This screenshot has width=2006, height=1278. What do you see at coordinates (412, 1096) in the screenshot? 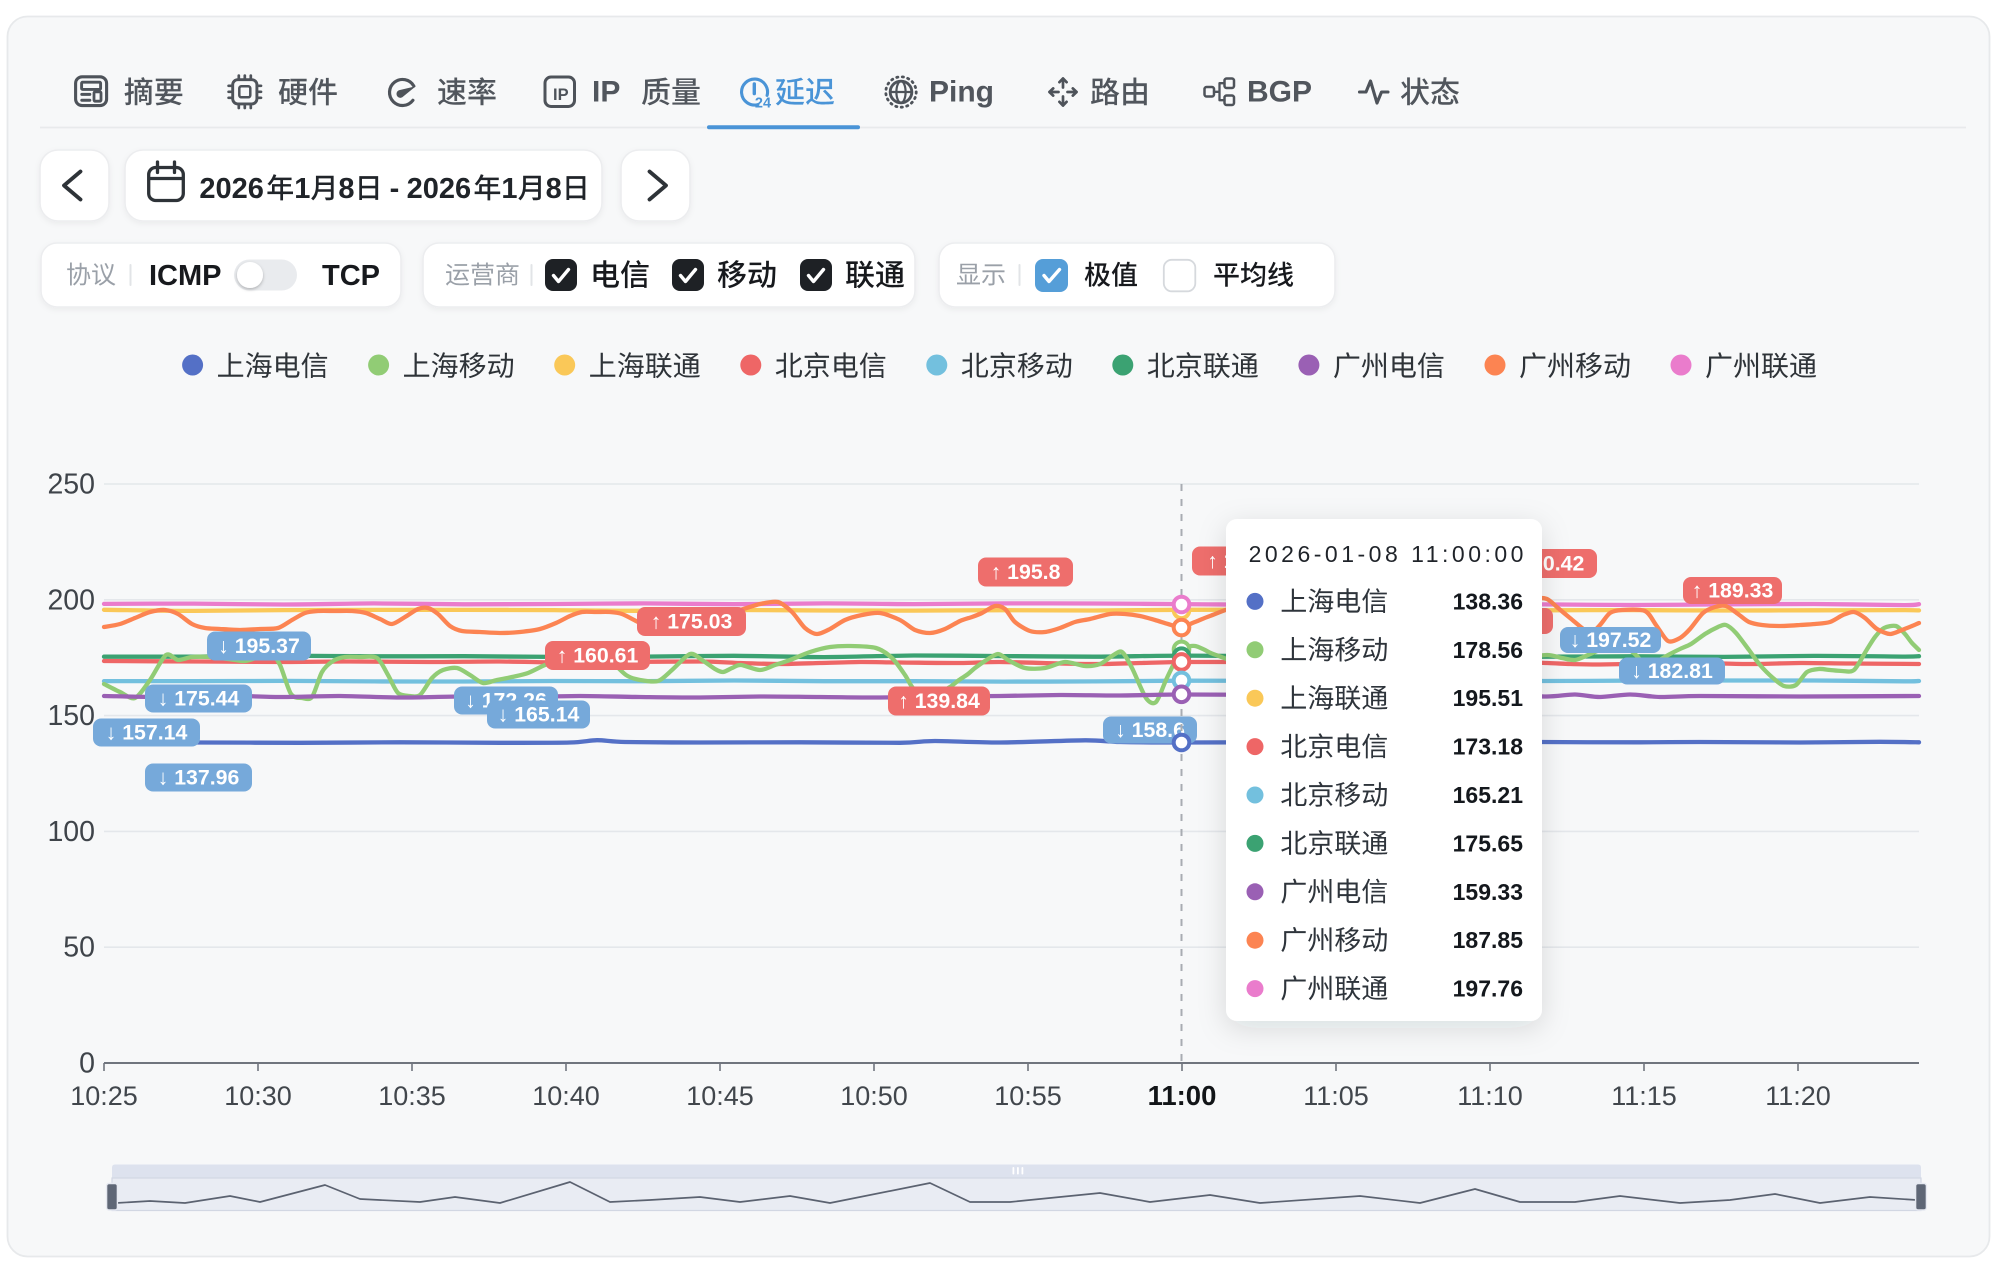
I see `svg-text: 10:35` at bounding box center [412, 1096].